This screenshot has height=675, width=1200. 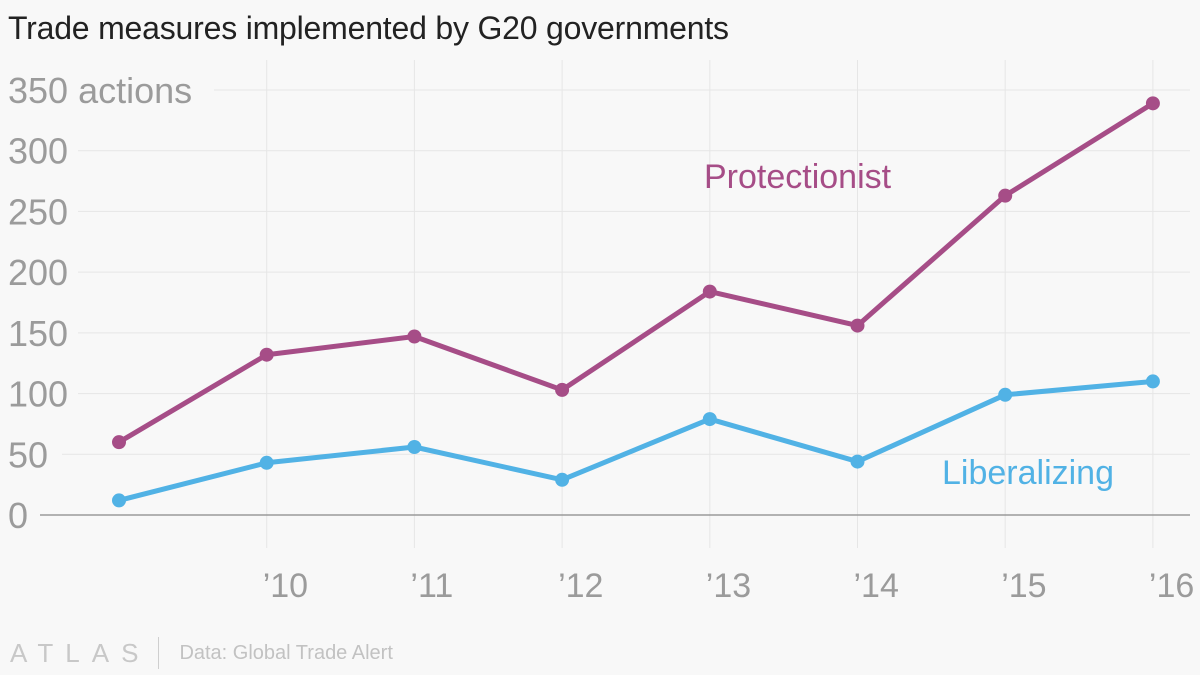 I want to click on y-tick-label: 350 actions, so click(x=100, y=90).